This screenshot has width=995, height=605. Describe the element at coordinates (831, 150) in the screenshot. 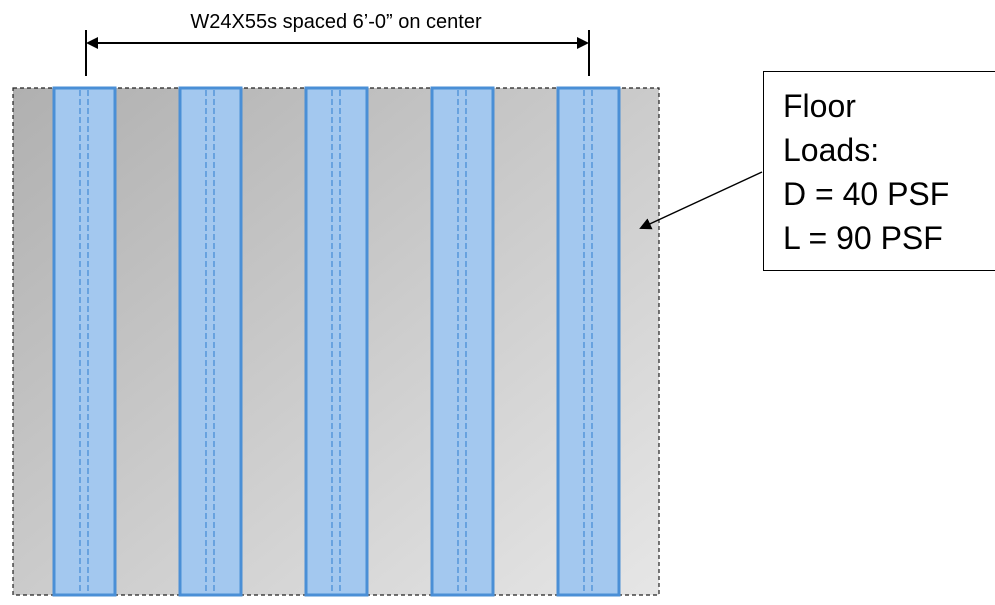

I see `load-line-2: Loads:` at that location.